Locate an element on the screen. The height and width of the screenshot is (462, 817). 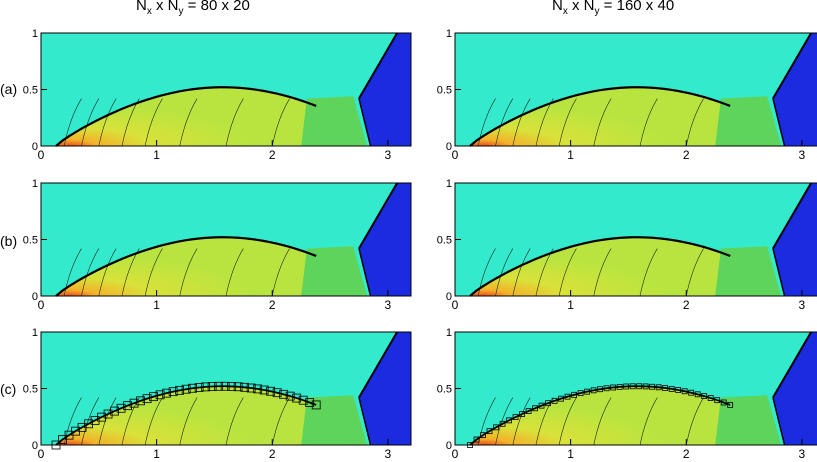
reflected-shock-line is located at coordinates (779, 272).